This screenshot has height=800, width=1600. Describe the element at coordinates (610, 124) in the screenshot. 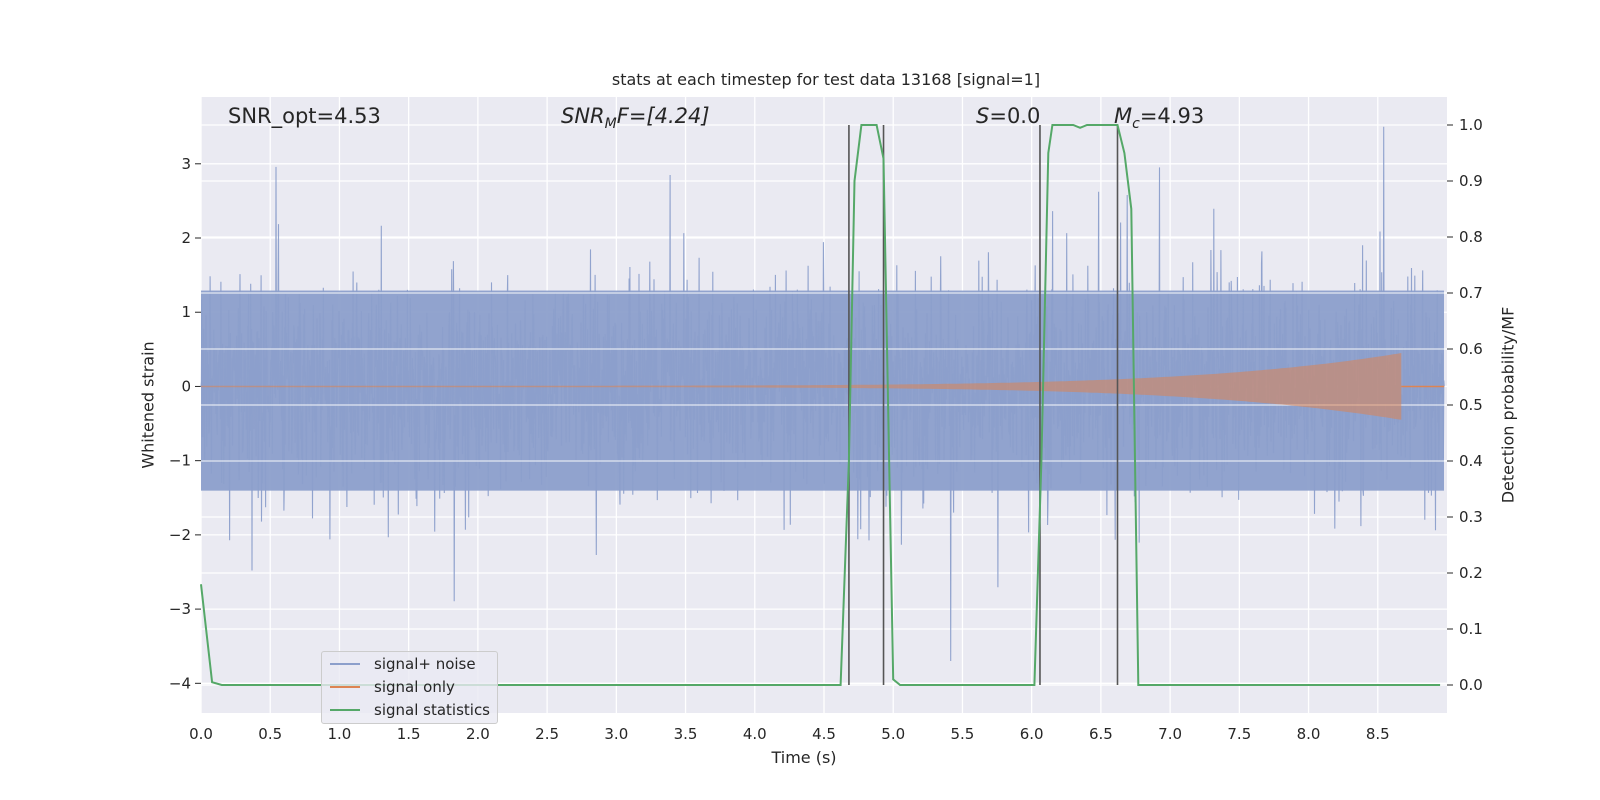

I see `annotation-snr-mf-subscript: M` at that location.